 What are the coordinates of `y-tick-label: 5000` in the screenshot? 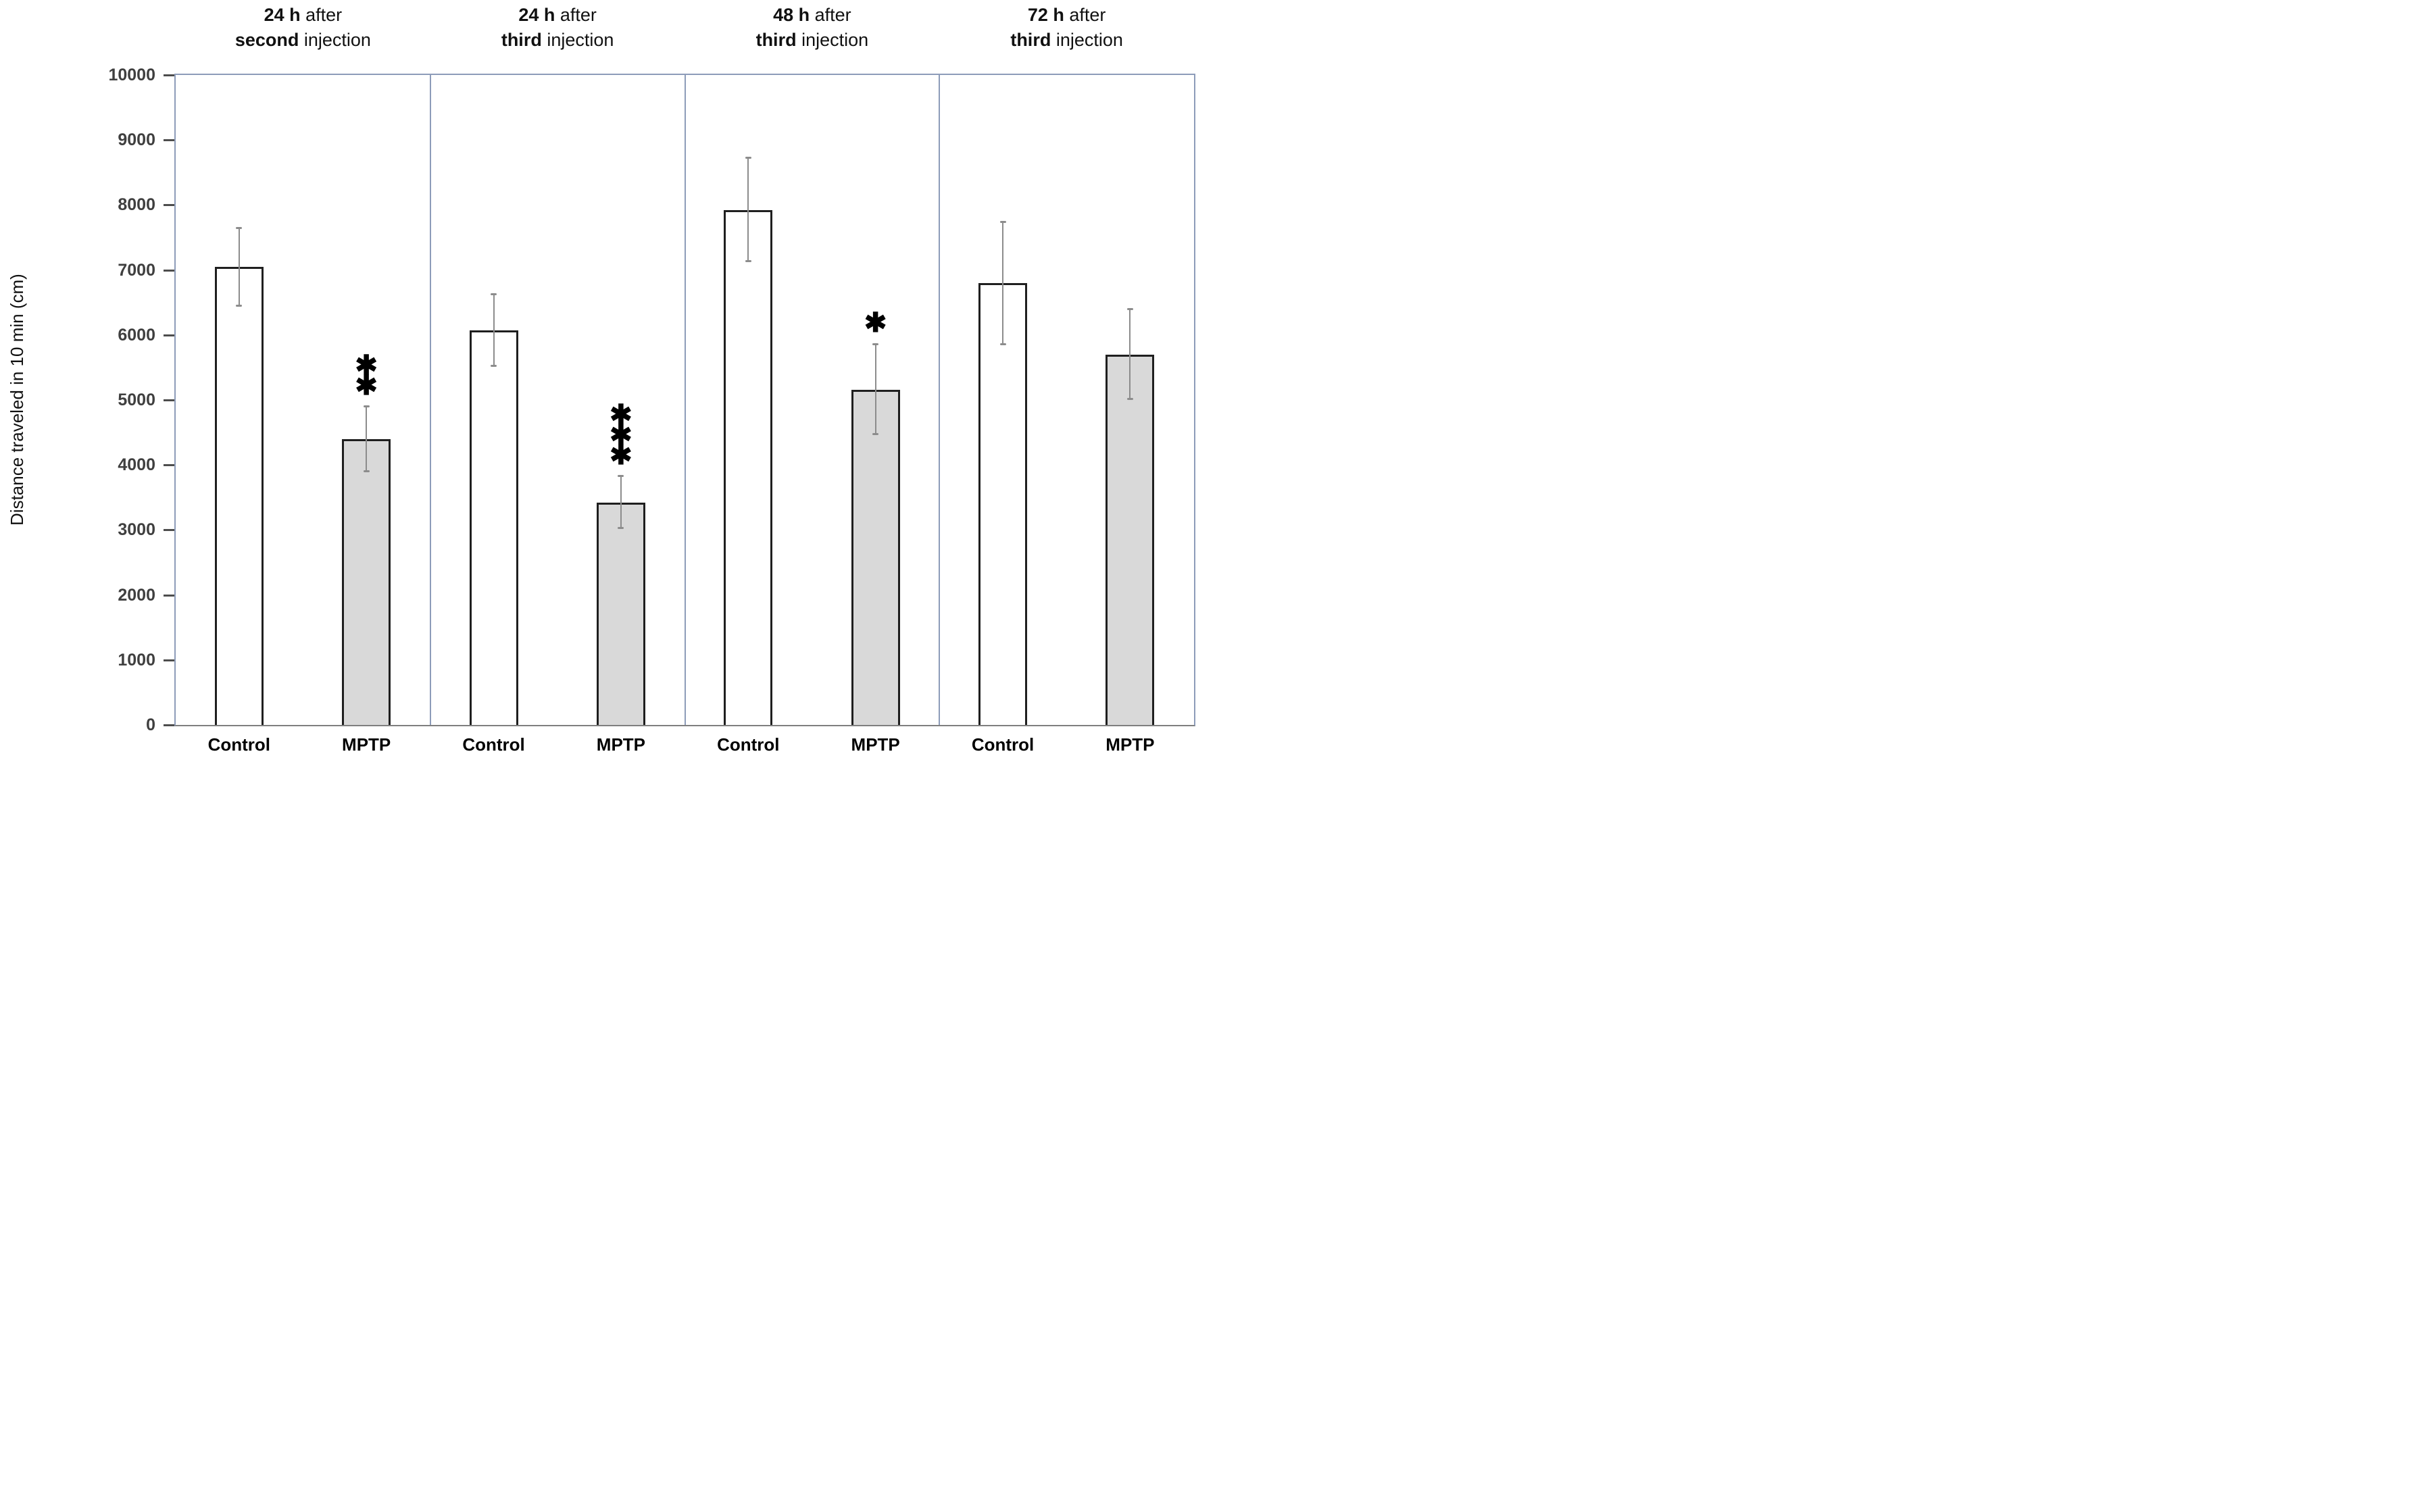 It's located at (136, 400).